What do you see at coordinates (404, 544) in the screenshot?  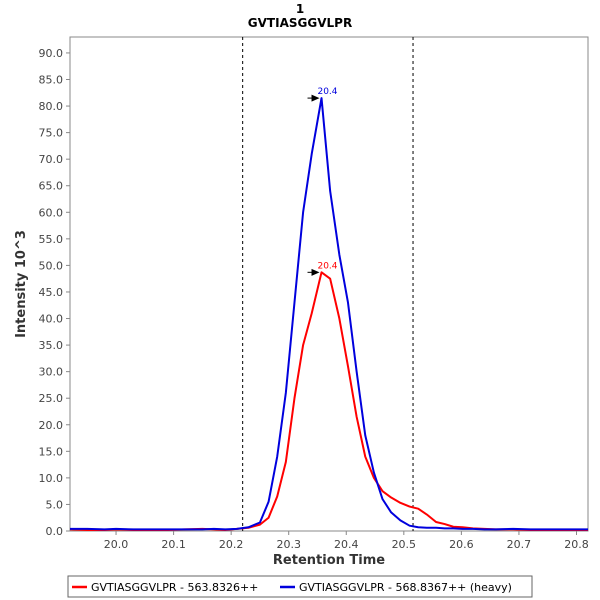 I see `x-tick-label-5: 20.5` at bounding box center [404, 544].